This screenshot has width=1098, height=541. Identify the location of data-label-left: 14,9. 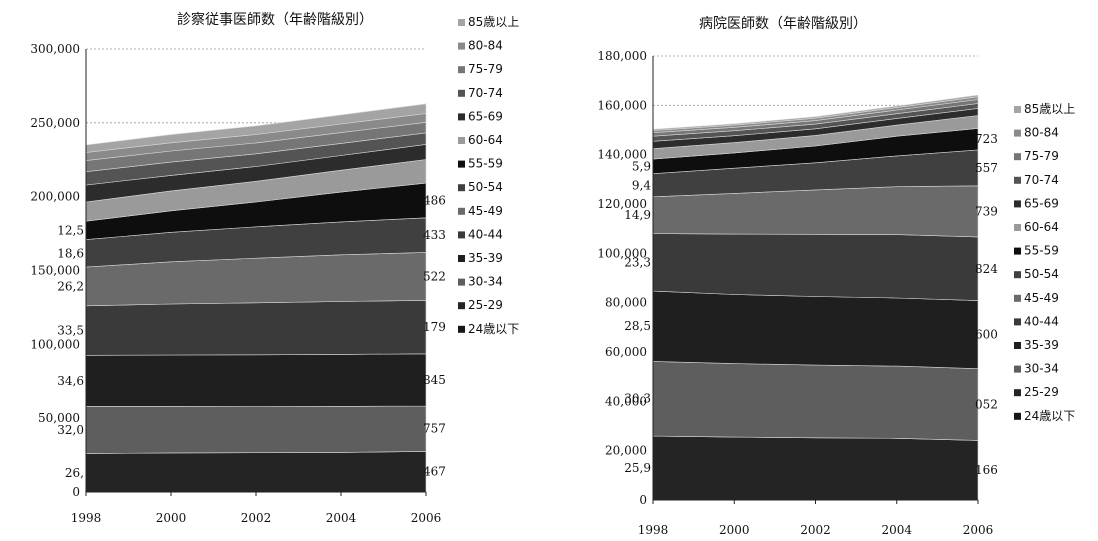
(637, 215).